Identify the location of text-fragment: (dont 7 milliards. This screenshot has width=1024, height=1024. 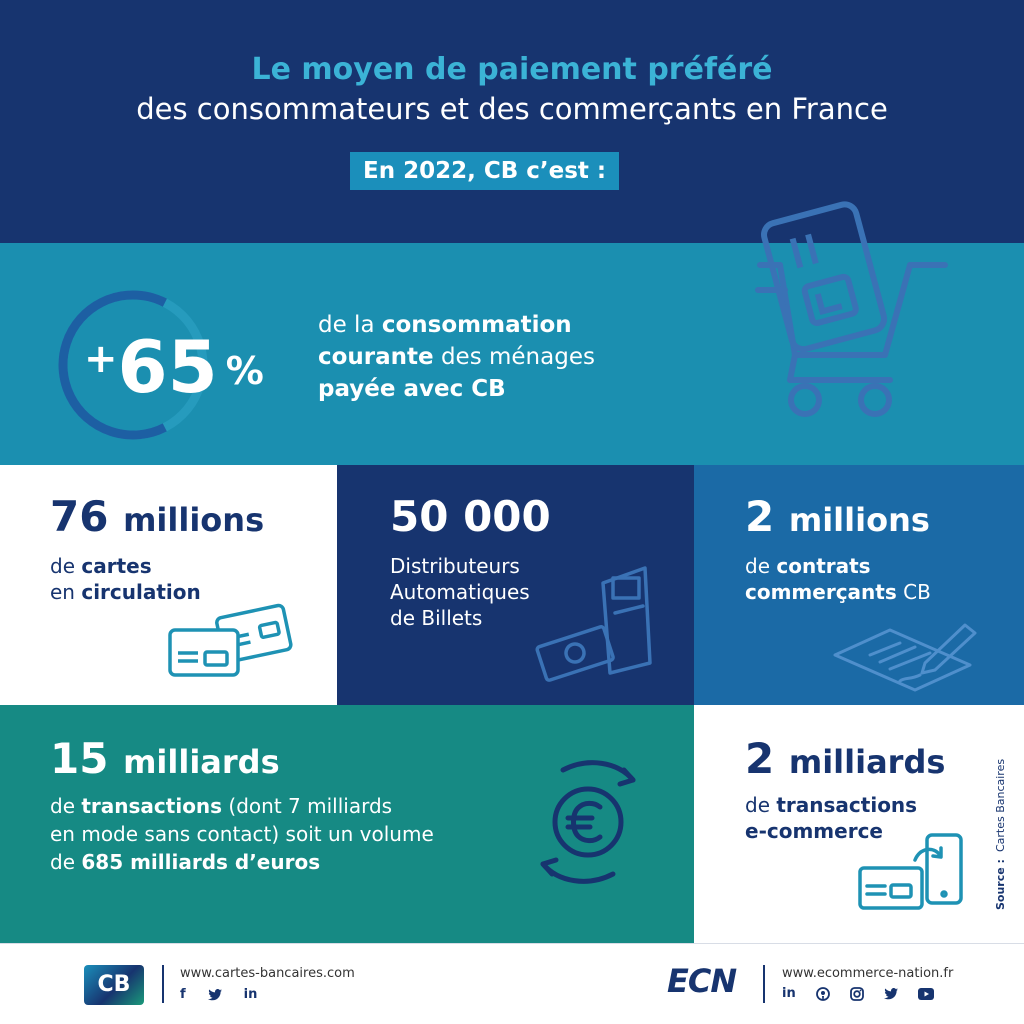
(307, 806).